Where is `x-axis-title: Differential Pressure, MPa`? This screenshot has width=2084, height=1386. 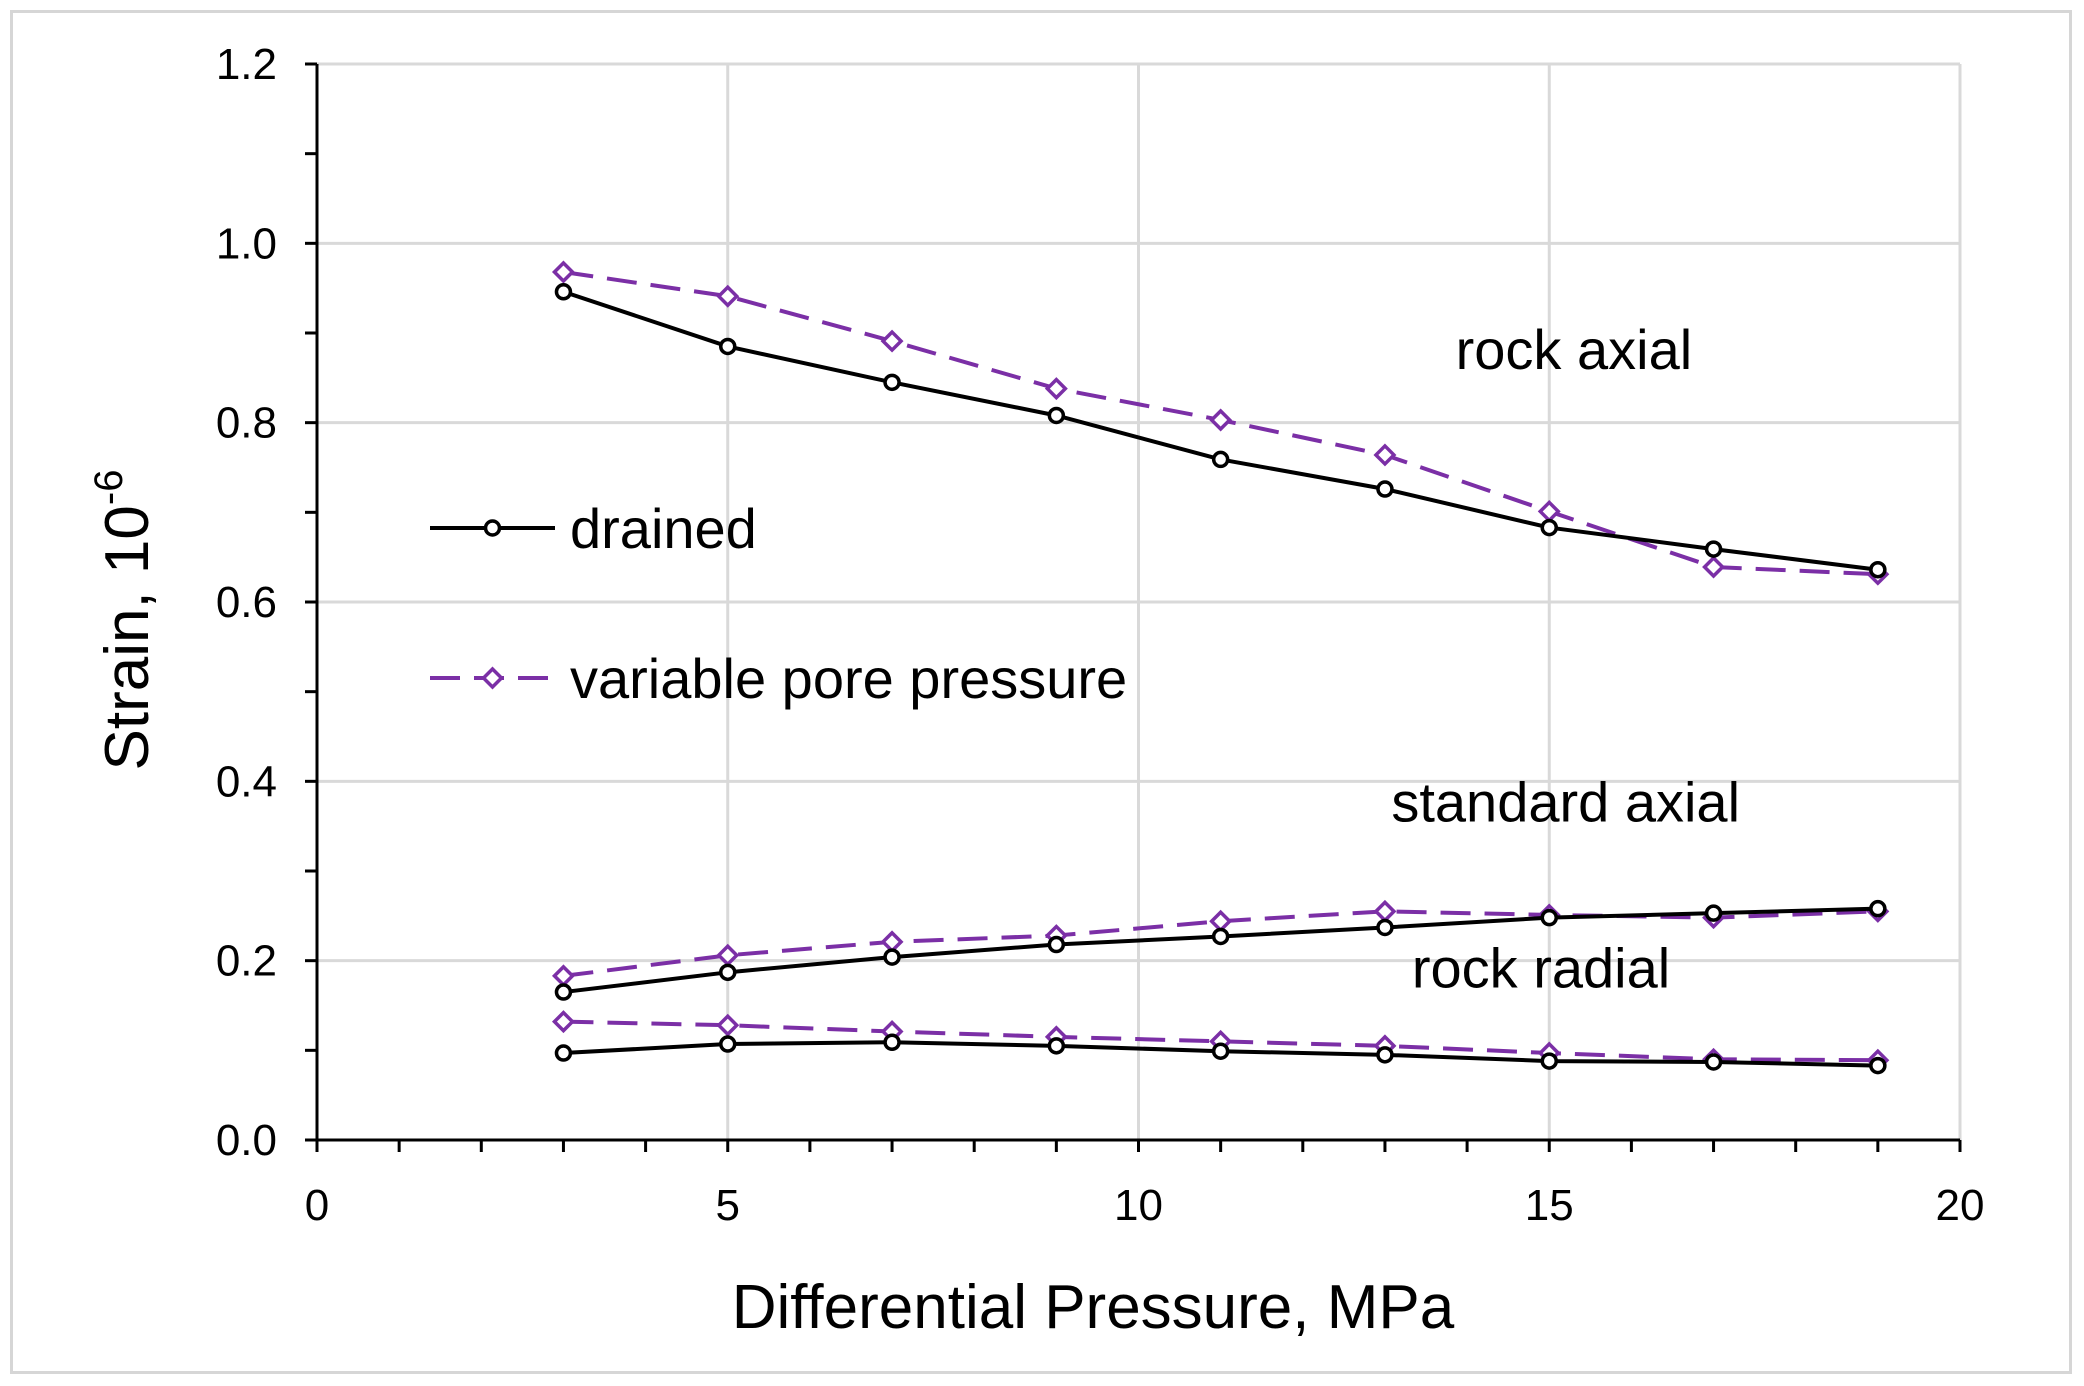
x-axis-title: Differential Pressure, MPa is located at coordinates (1093, 1307).